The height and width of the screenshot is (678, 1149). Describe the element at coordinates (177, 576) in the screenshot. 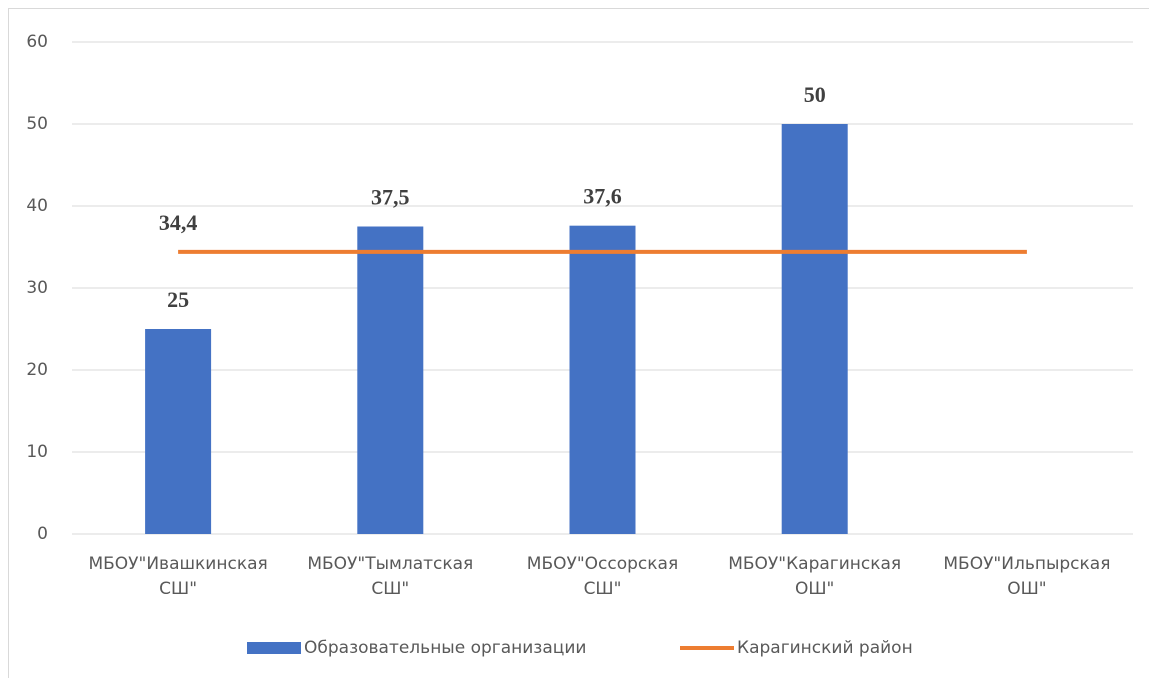

I see `x-tick-label: МБОУ"Ивашкинская СШ"` at that location.